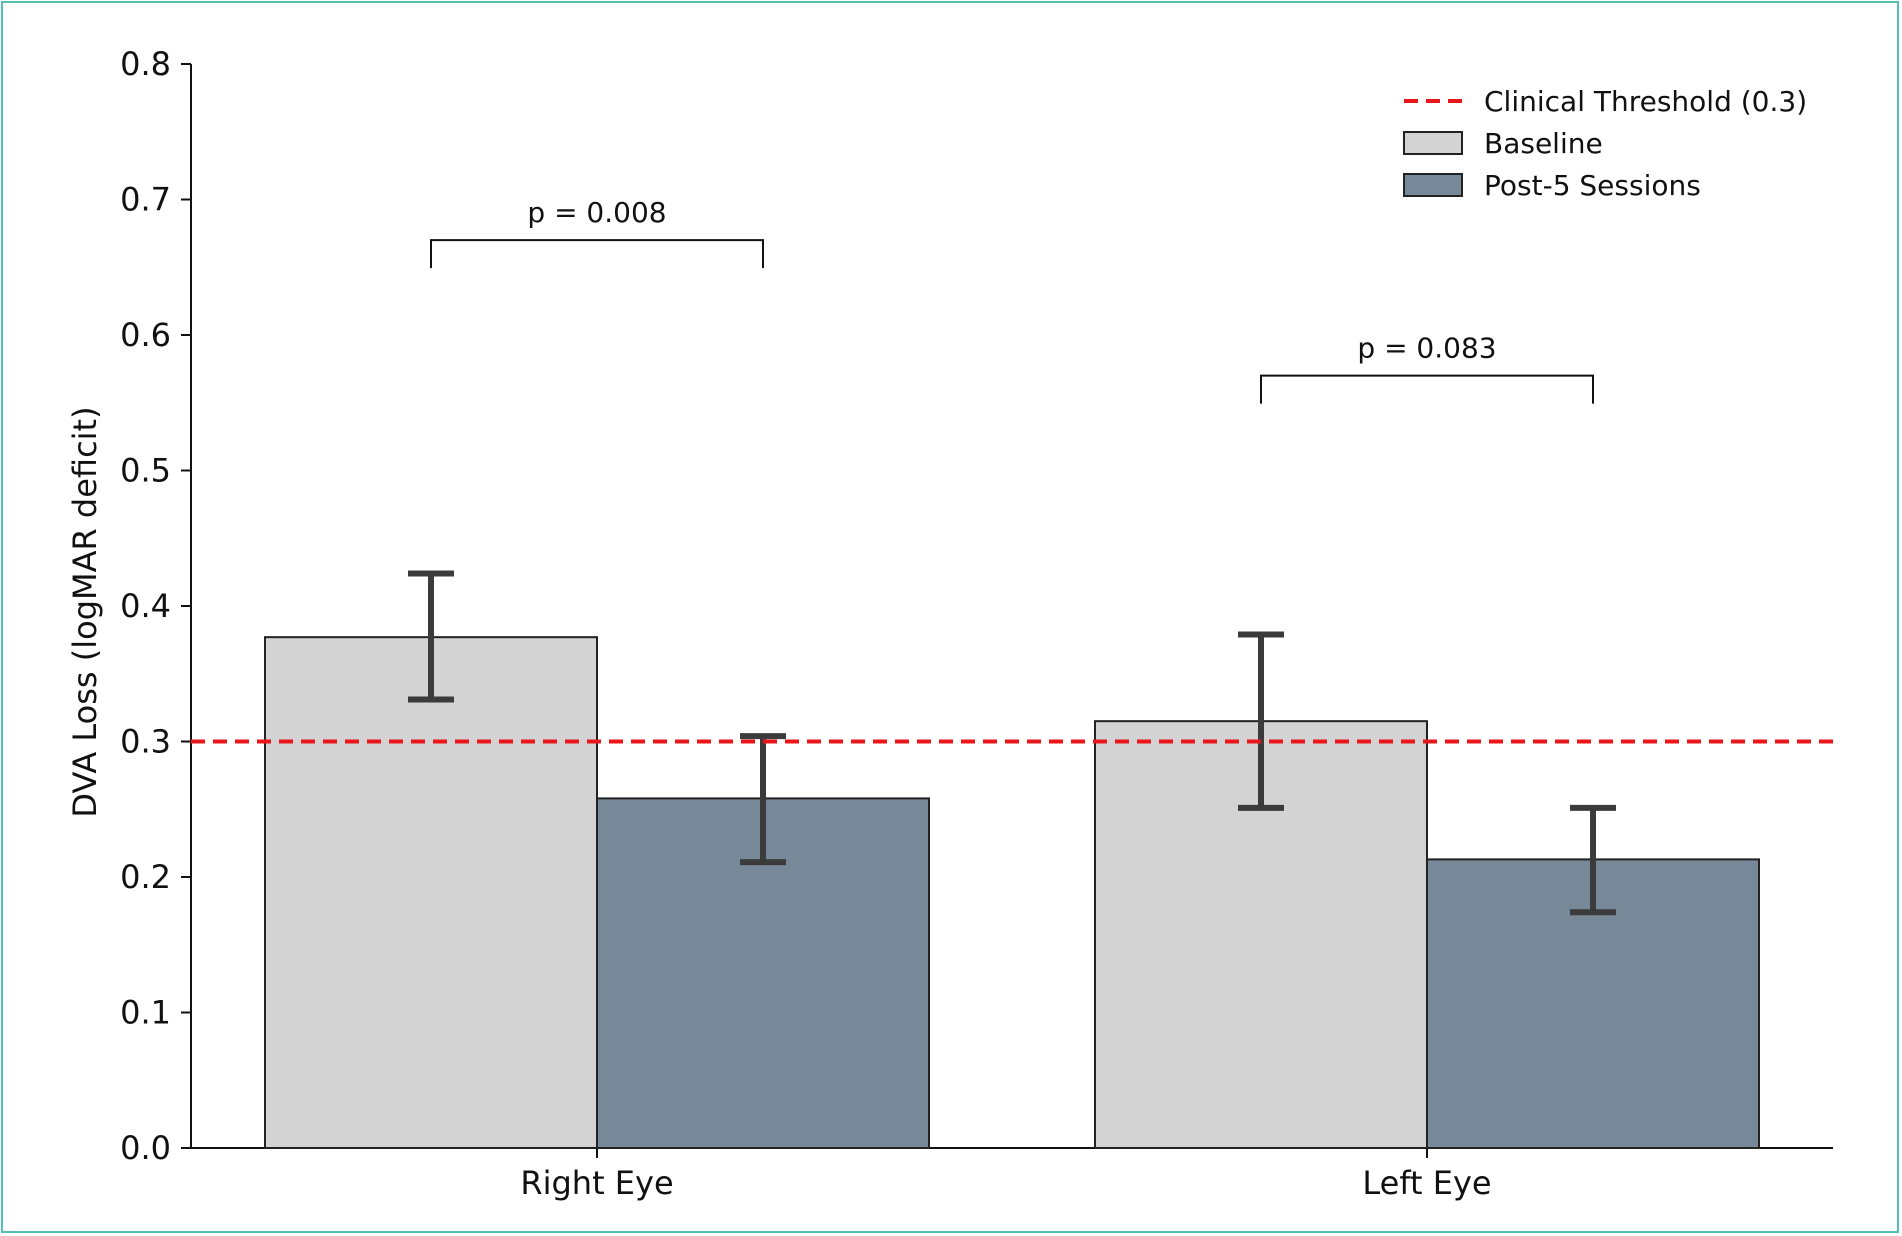 This screenshot has height=1236, width=1902. What do you see at coordinates (145, 1148) in the screenshot?
I see `y-tick-label: 0.0` at bounding box center [145, 1148].